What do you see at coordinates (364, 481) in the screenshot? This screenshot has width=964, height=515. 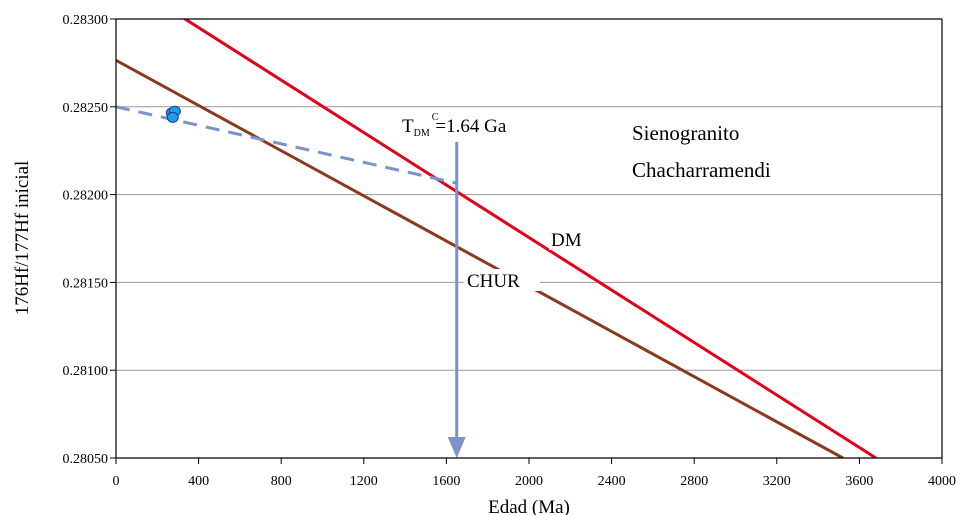 I see `x-tick-label: 1200` at bounding box center [364, 481].